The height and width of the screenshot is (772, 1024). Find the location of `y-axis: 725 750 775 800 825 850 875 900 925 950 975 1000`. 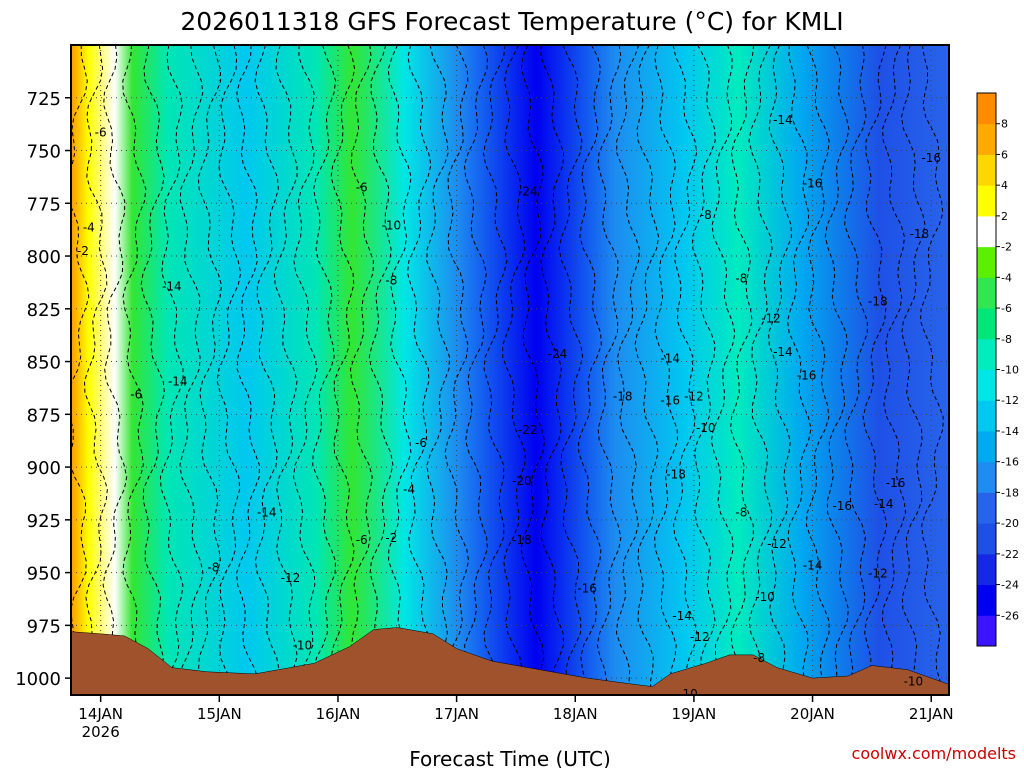

y-axis: 725 750 775 800 825 850 875 900 925 950 975 1000 is located at coordinates (43, 389).